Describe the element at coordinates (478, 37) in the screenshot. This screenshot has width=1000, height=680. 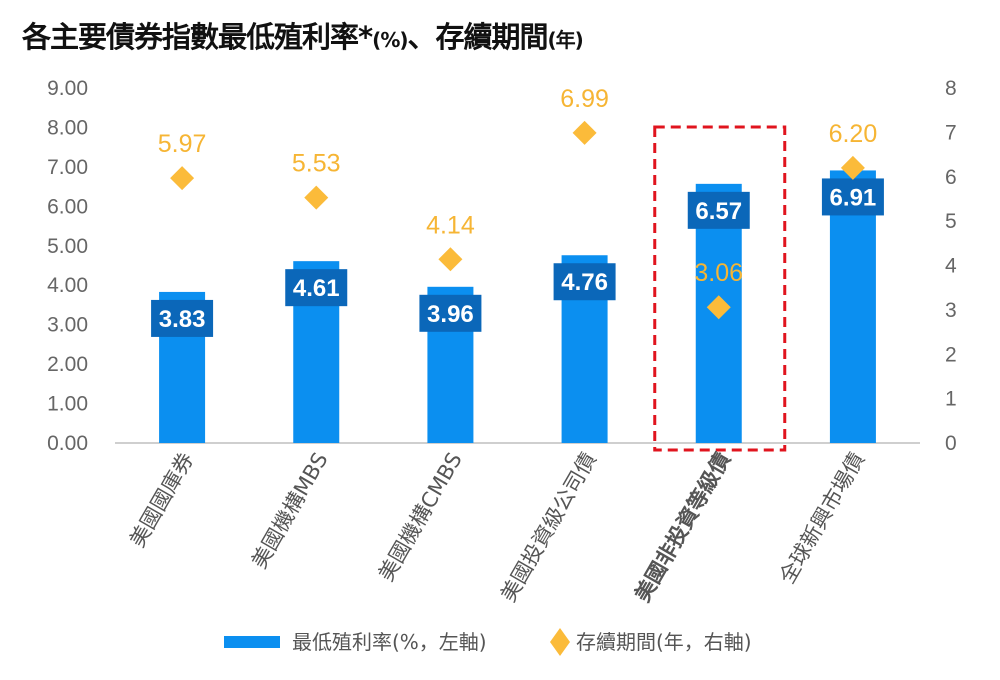
I see `title-middle: 、存續期間` at that location.